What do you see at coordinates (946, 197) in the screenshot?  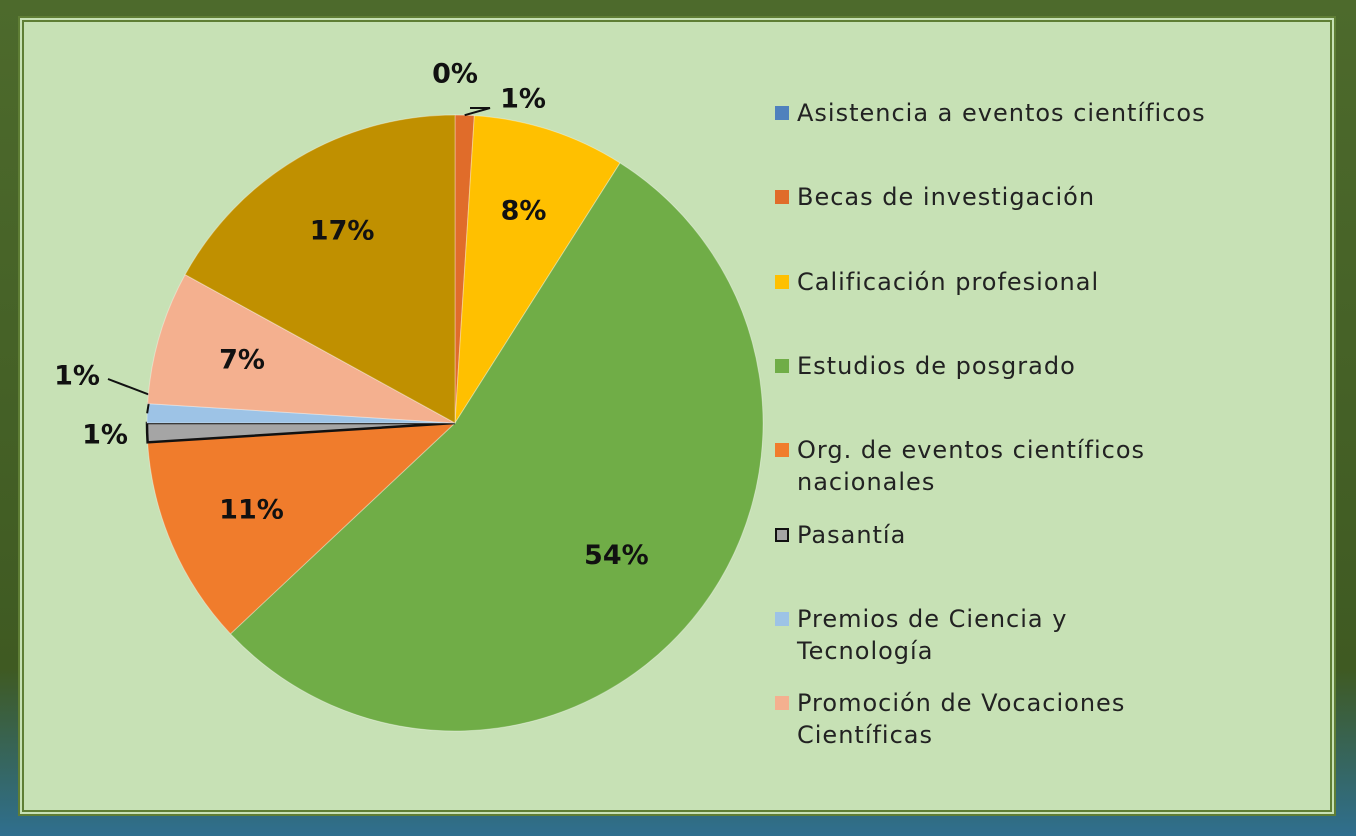 I see `legend-label: Becas de investigación` at bounding box center [946, 197].